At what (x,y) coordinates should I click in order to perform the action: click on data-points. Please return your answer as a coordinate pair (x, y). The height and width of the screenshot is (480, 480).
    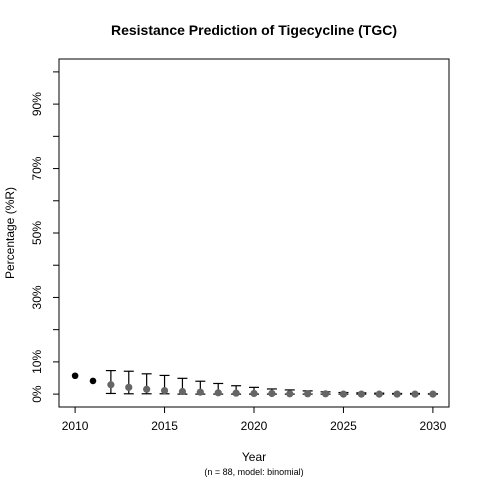
    Looking at the image, I should click on (254, 385).